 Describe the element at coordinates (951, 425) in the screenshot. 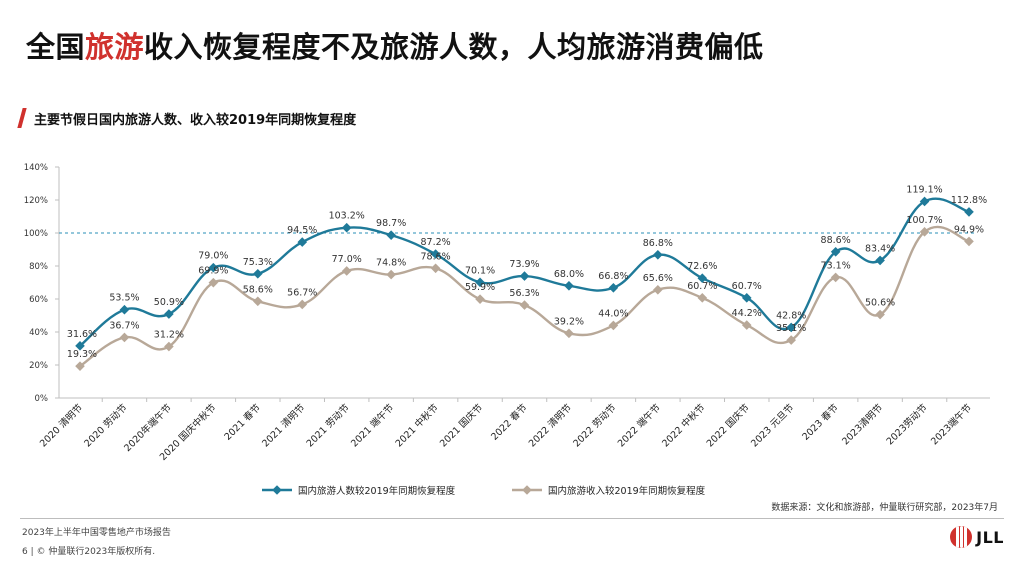

I see `x-tick-label: 2023端午节` at that location.